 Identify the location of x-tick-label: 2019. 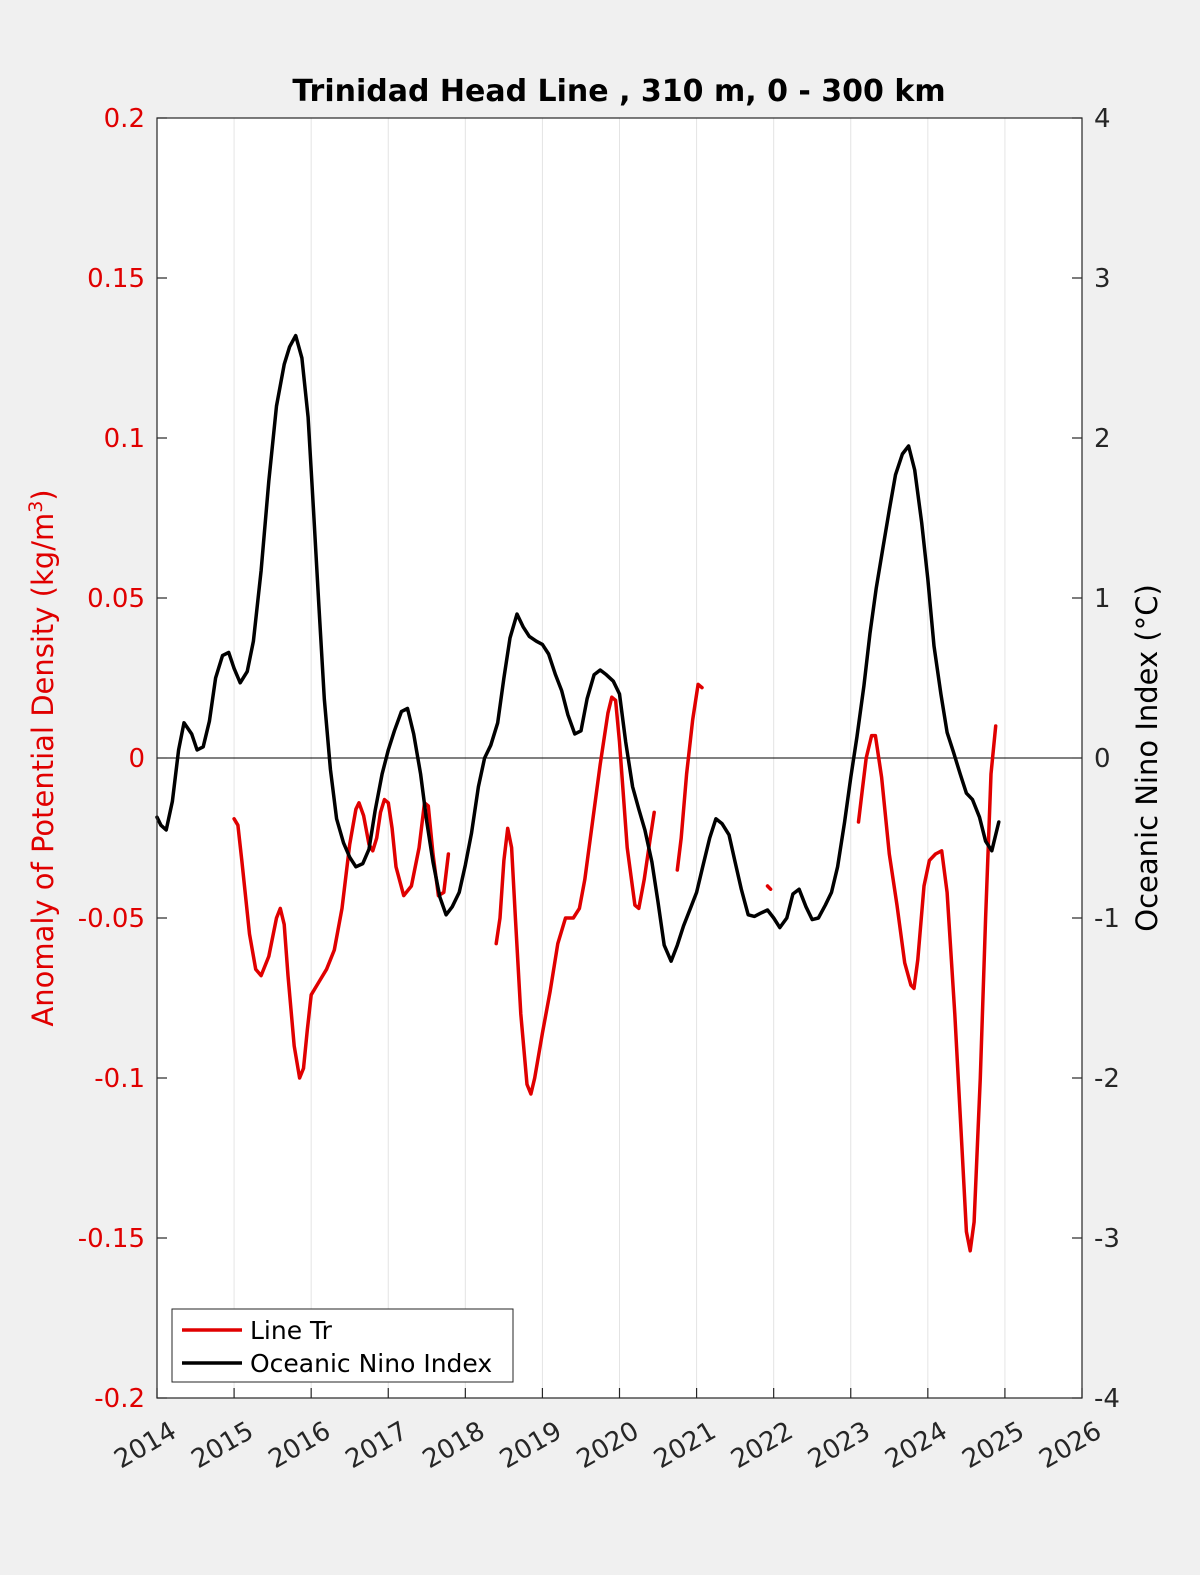
(531, 1445).